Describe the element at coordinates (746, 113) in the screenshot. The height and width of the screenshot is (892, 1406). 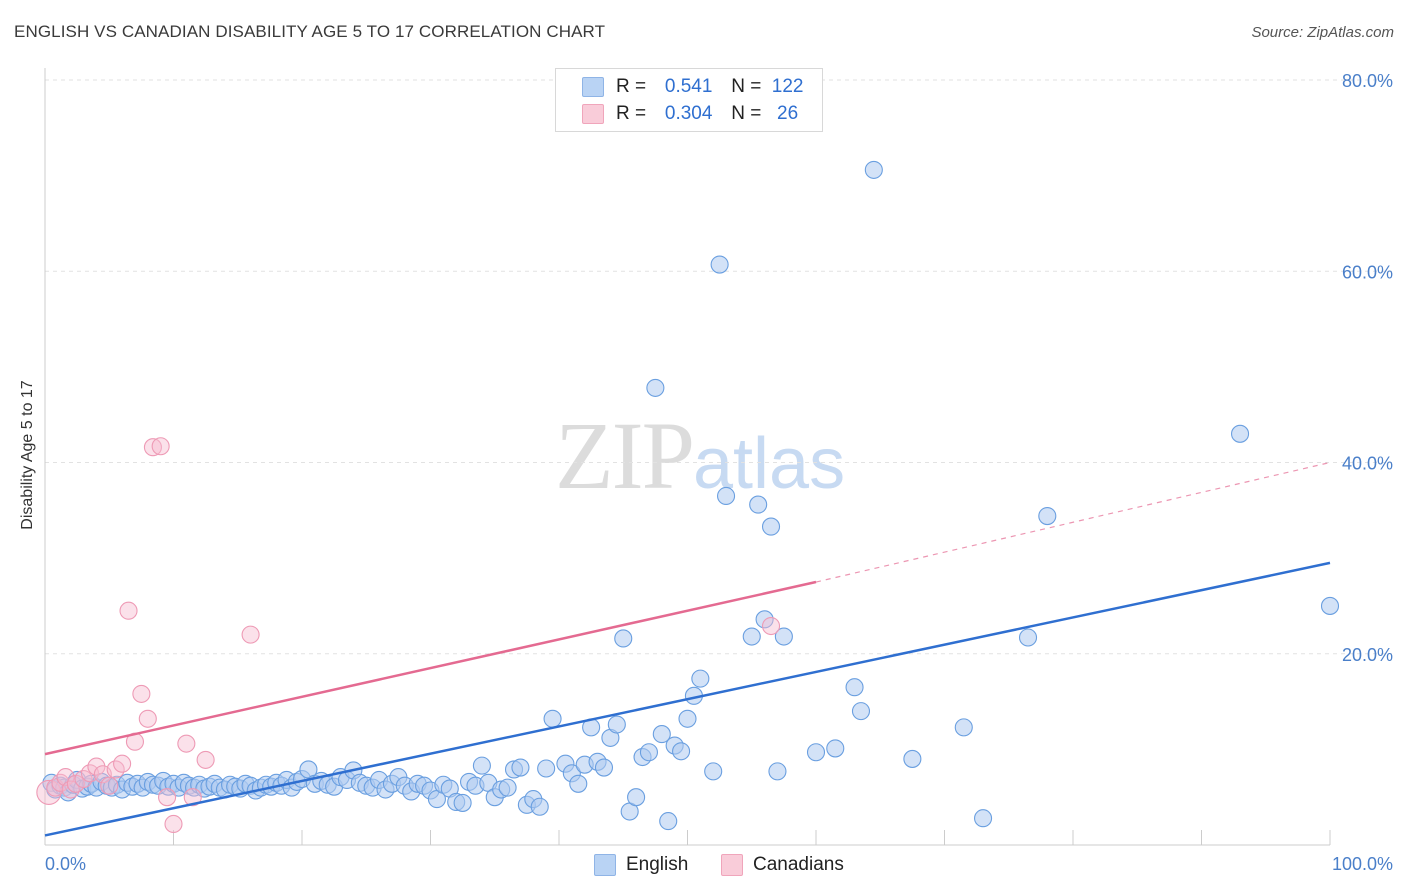
I see `canadians-n-label: N =` at that location.